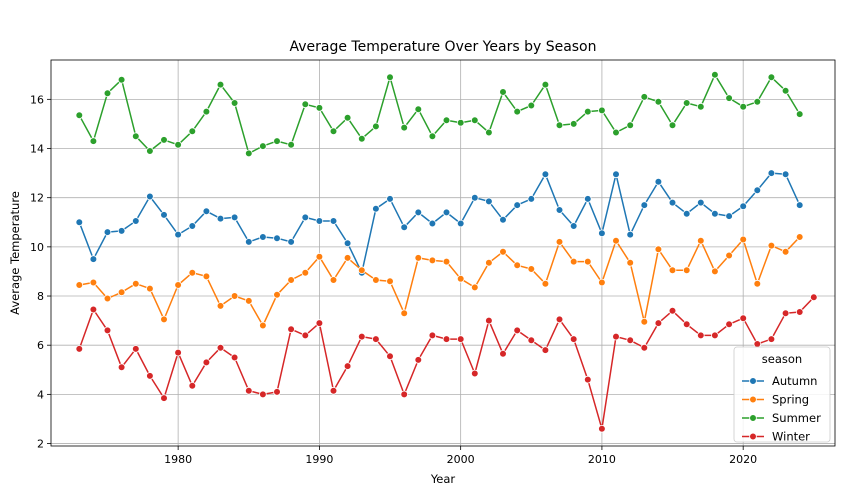 The height and width of the screenshot is (490, 855). Describe the element at coordinates (40, 394) in the screenshot. I see `y-tick-label: 4` at that location.